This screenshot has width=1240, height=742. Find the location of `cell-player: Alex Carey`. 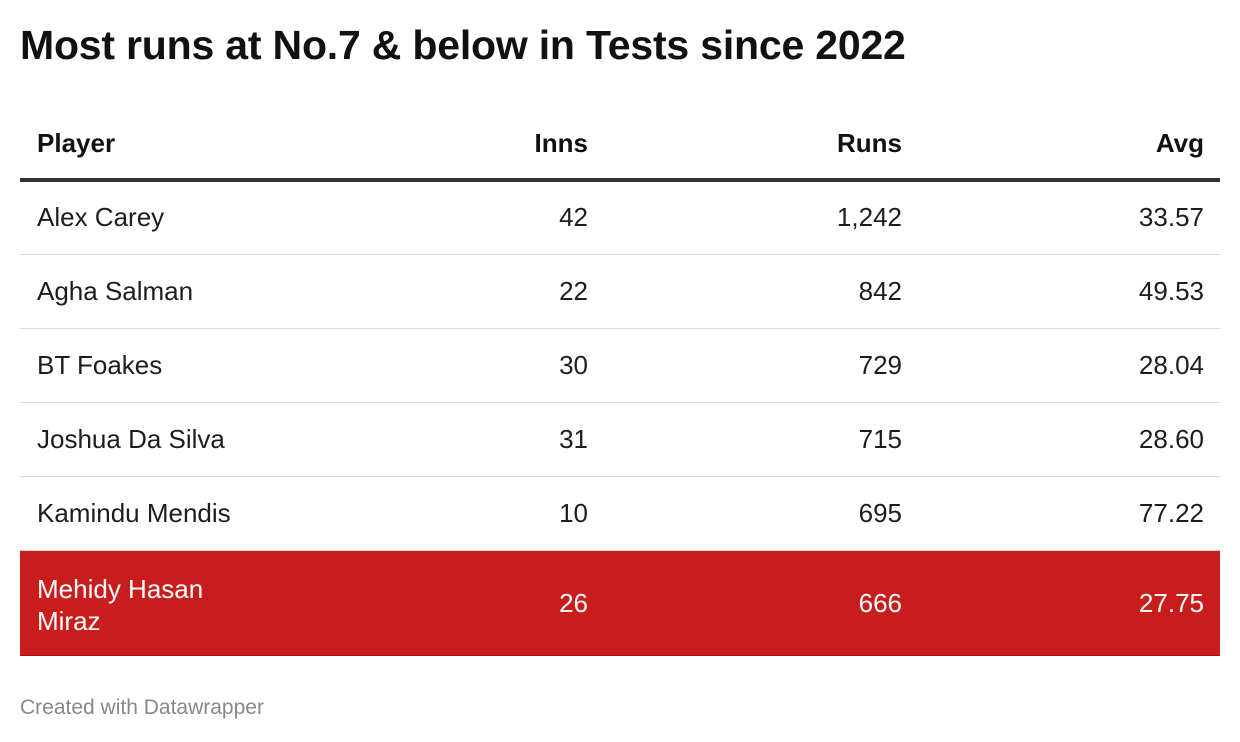

cell-player: Alex Carey is located at coordinates (145, 217).